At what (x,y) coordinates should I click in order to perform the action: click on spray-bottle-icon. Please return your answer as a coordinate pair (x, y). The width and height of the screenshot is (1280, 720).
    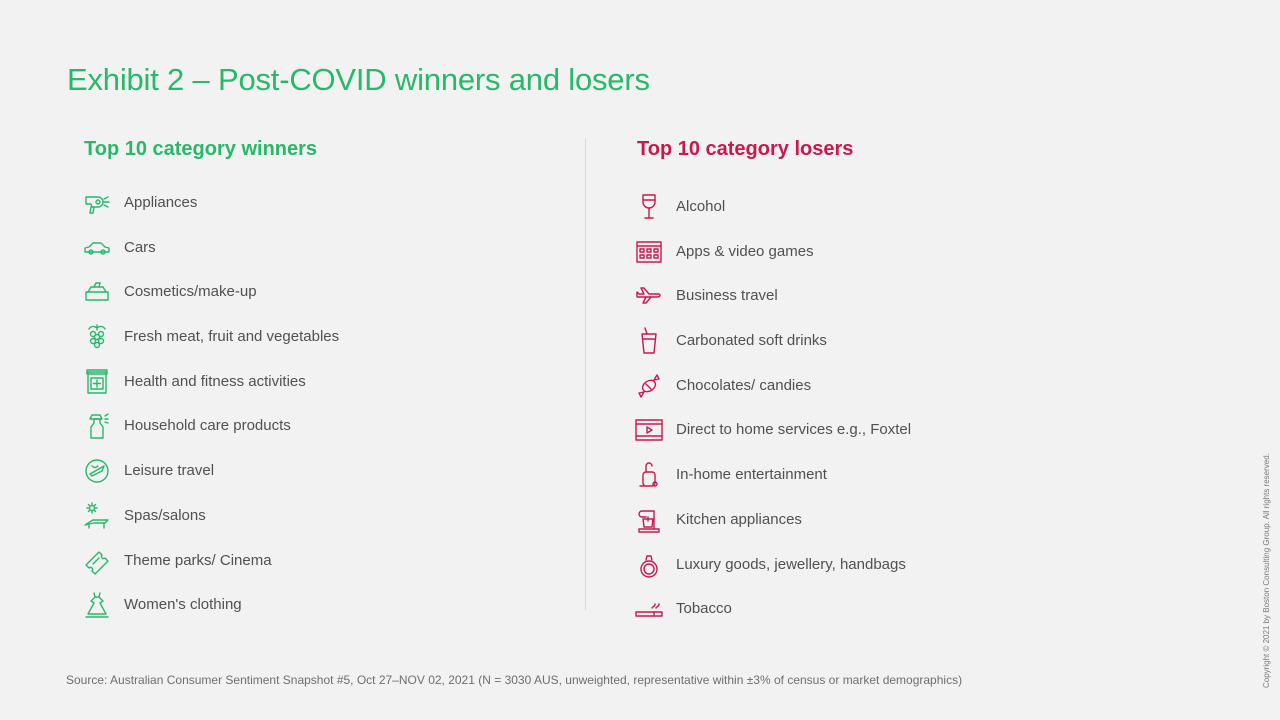
    Looking at the image, I should click on (97, 426).